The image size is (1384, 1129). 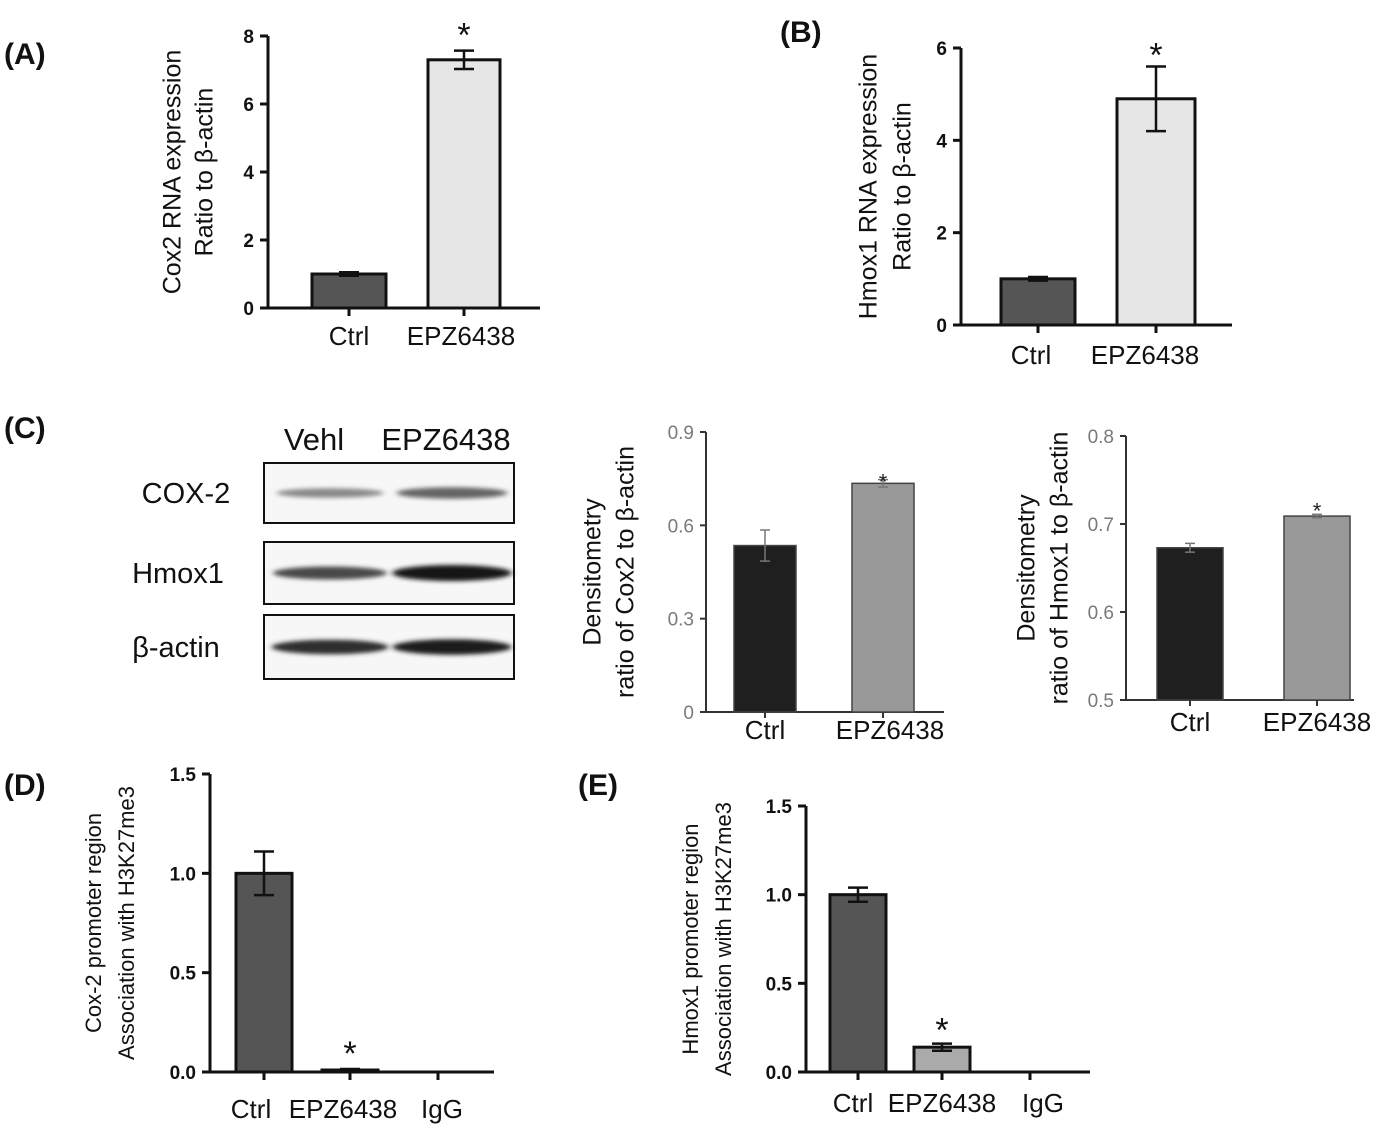 What do you see at coordinates (25, 785) in the screenshot?
I see `panel-label: (D)` at bounding box center [25, 785].